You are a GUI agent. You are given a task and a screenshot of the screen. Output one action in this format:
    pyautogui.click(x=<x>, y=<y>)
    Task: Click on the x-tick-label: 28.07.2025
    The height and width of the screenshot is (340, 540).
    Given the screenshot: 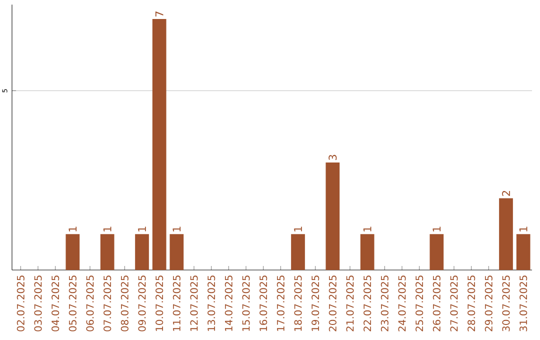 What is the action you would take?
    pyautogui.click(x=472, y=304)
    